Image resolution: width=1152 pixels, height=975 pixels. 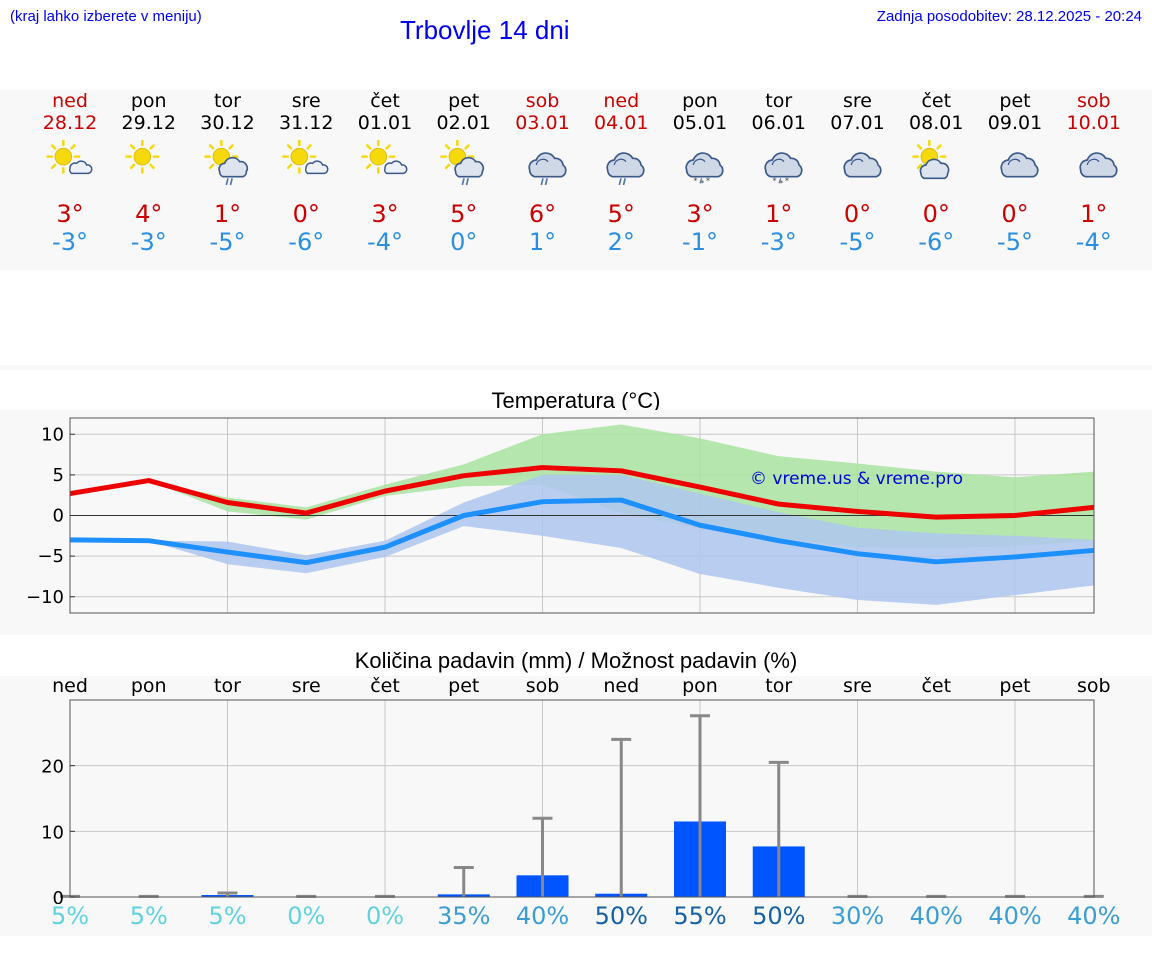 What do you see at coordinates (1015, 101) in the screenshot?
I see `day-name: pet` at bounding box center [1015, 101].